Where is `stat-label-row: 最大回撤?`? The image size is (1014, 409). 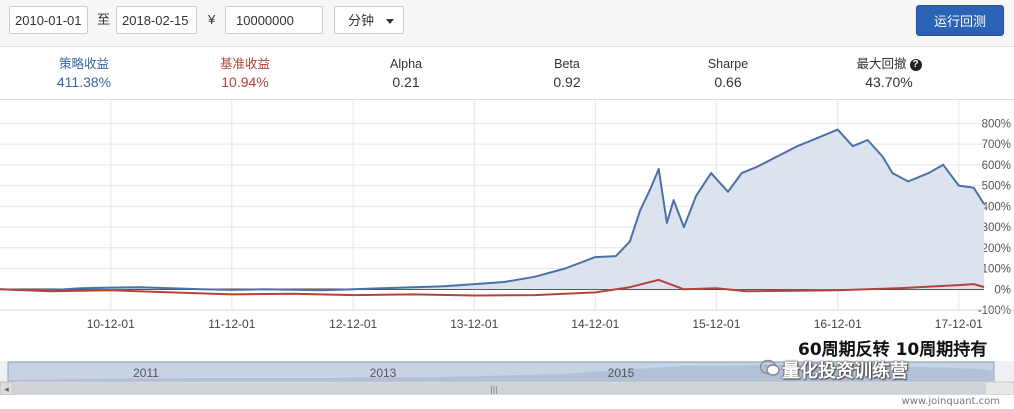
stat-label-row: 最大回撤? is located at coordinates (889, 64).